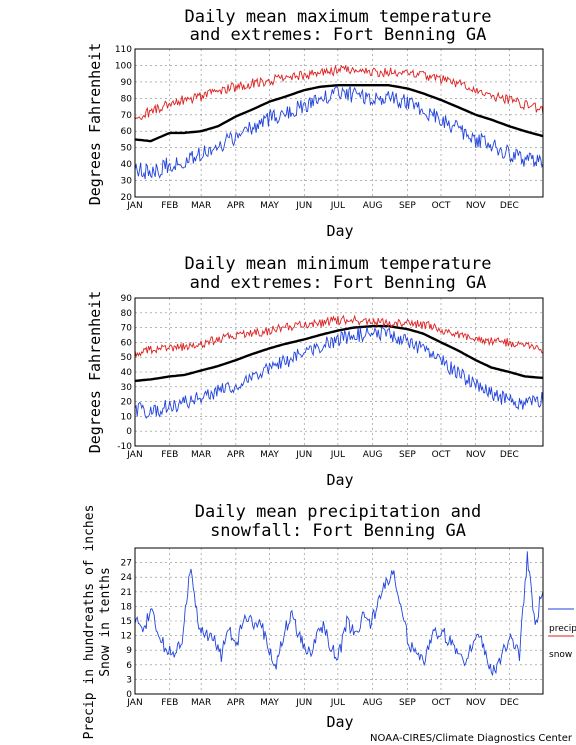  Describe the element at coordinates (471, 738) in the screenshot. I see `footer-credit: NOAA-CIRES/Climate Diagnostics Center` at that location.